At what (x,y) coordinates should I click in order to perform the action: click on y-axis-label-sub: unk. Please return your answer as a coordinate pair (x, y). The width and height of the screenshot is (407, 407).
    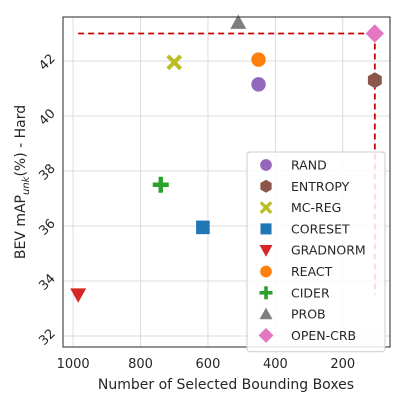
    Looking at the image, I should click on (26, 185).